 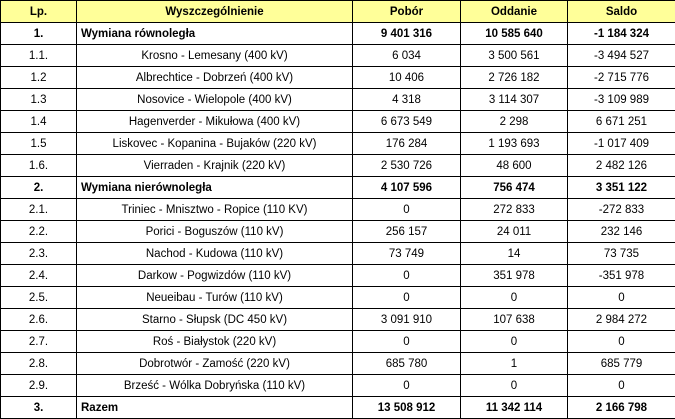 I want to click on row-oddanie-cell: 351 978, so click(x=514, y=275).